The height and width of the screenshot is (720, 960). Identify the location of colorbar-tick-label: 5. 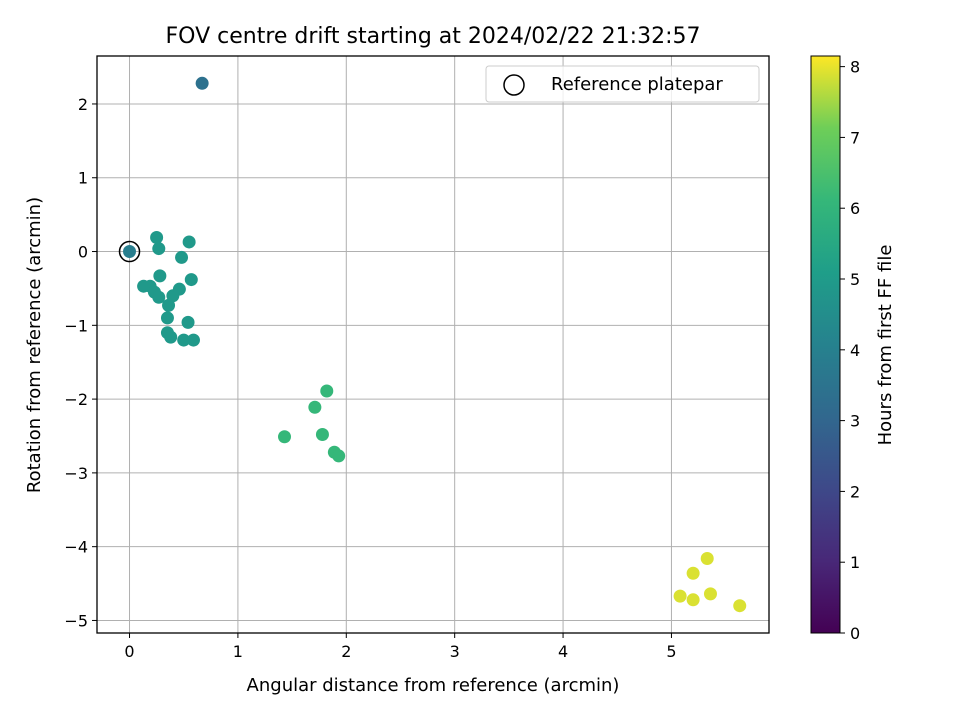
(855, 279).